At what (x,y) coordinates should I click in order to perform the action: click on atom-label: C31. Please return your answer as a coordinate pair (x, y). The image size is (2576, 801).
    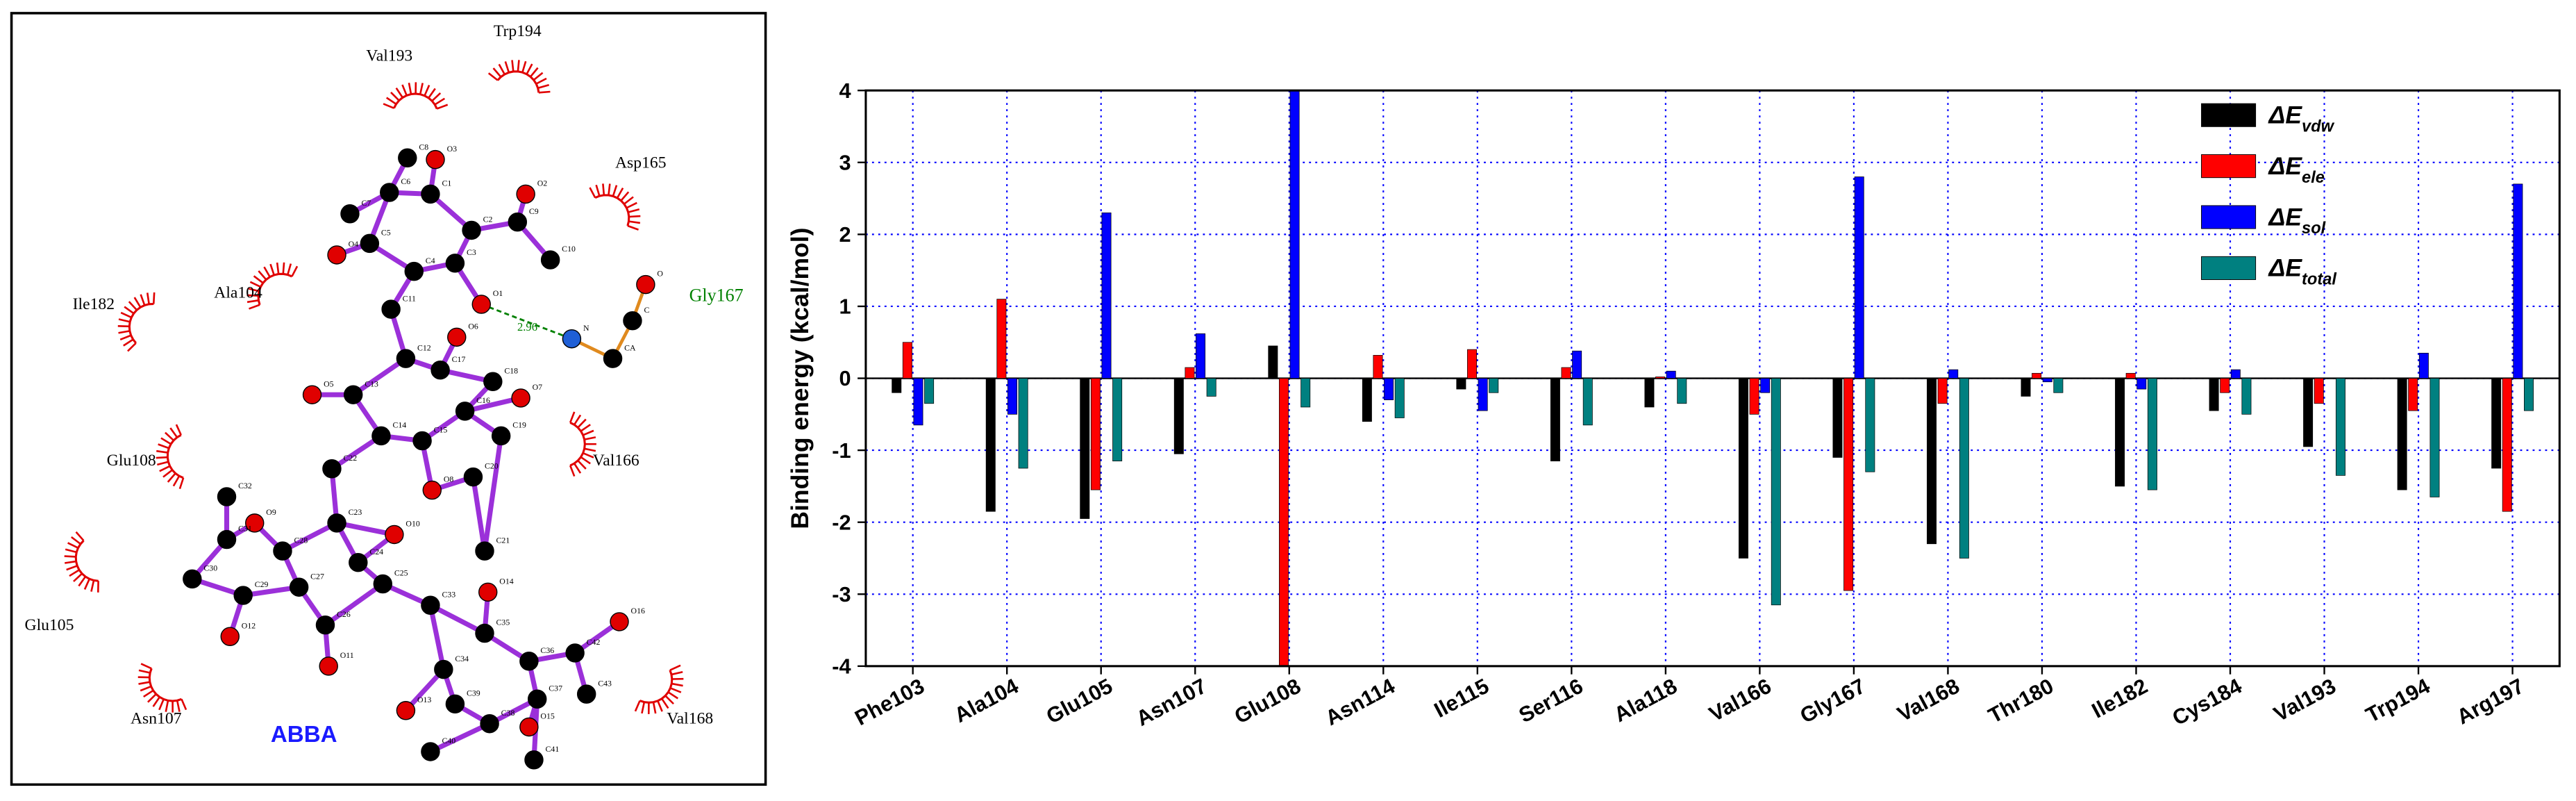
    Looking at the image, I should click on (245, 529).